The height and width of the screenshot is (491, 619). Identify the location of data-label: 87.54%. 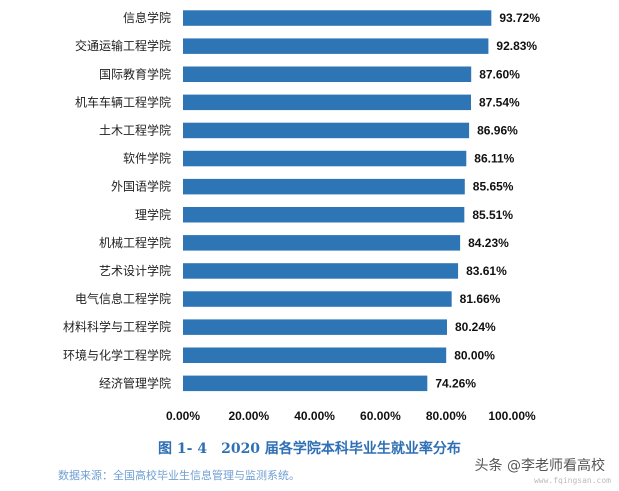
(499, 102).